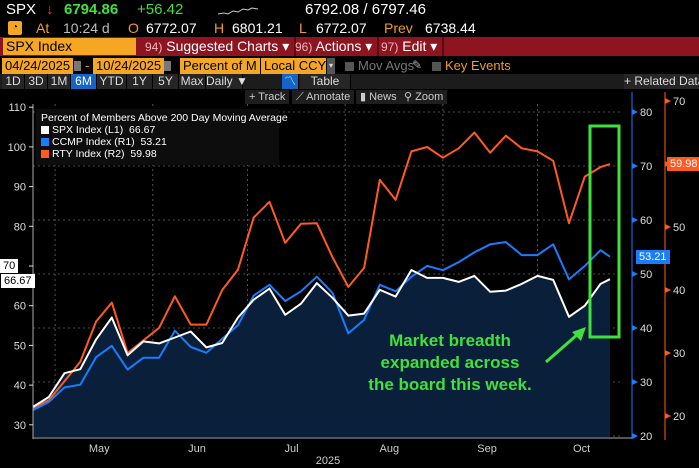  What do you see at coordinates (238, 11) in the screenshot?
I see `sparkline-icon` at bounding box center [238, 11].